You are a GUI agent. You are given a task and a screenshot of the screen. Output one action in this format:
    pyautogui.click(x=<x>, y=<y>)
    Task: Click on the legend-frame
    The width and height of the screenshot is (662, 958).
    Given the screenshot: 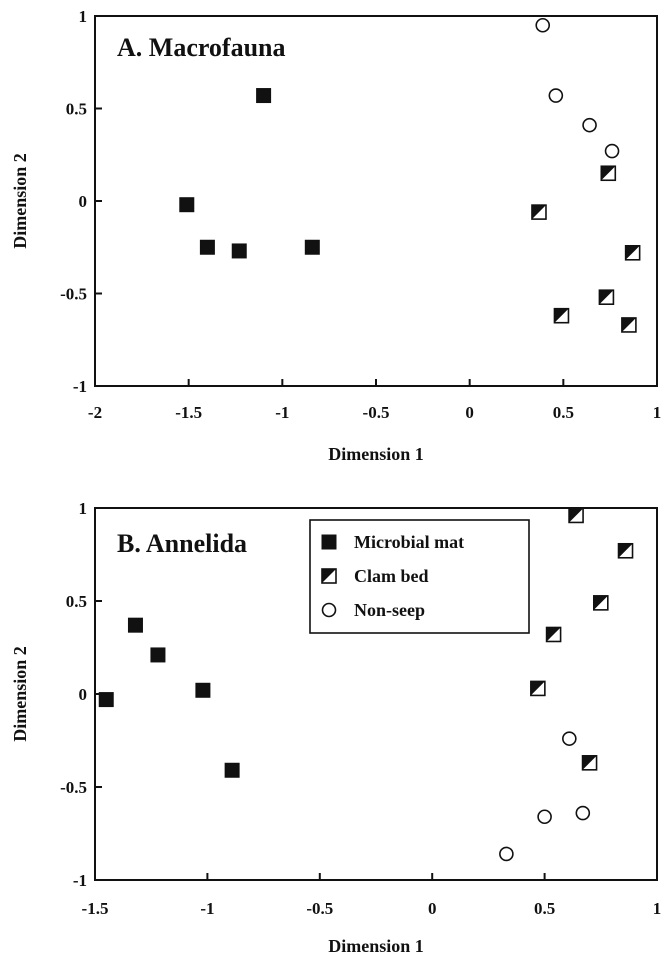 What is the action you would take?
    pyautogui.click(x=419, y=576)
    